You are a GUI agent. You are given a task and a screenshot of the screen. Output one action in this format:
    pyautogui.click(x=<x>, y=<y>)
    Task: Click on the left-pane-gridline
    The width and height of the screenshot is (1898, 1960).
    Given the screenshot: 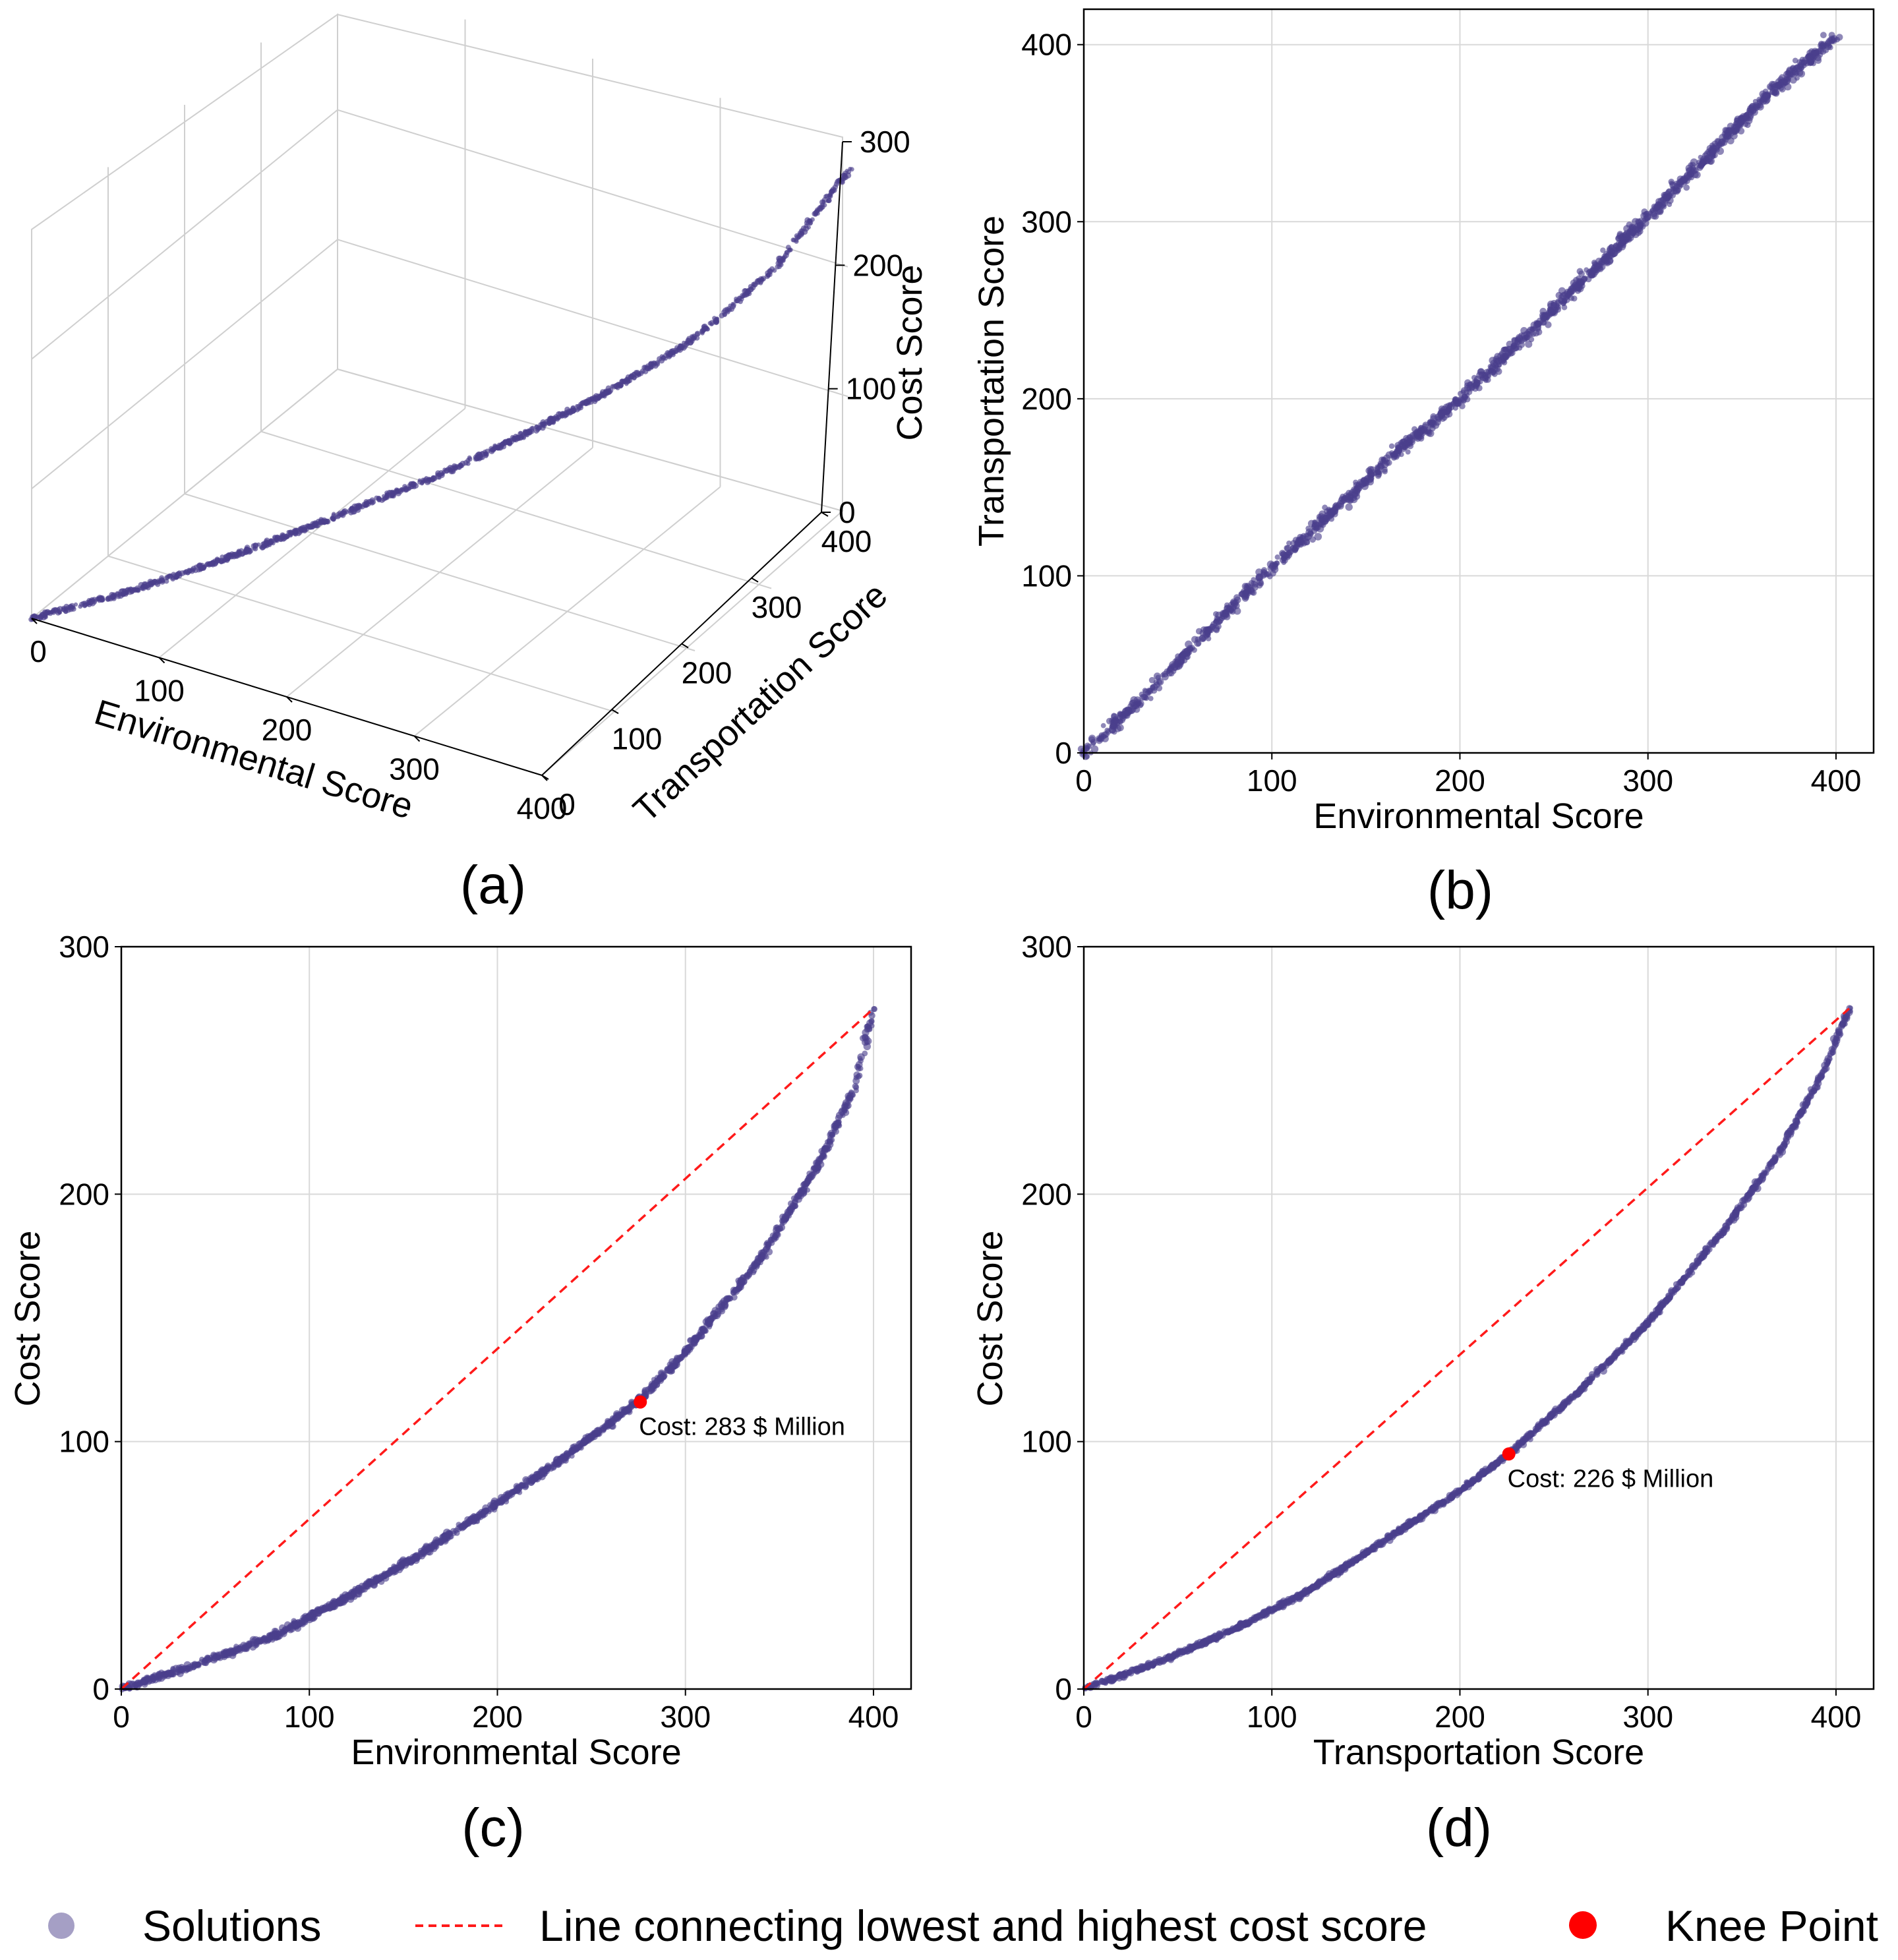 What is the action you would take?
    pyautogui.click(x=184, y=364)
    